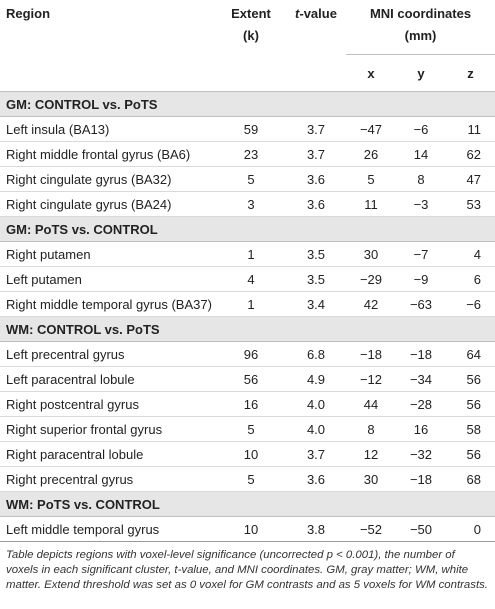 Image resolution: width=495 pixels, height=609 pixels. Describe the element at coordinates (421, 204) in the screenshot. I see `y-coord-cell: −3` at that location.